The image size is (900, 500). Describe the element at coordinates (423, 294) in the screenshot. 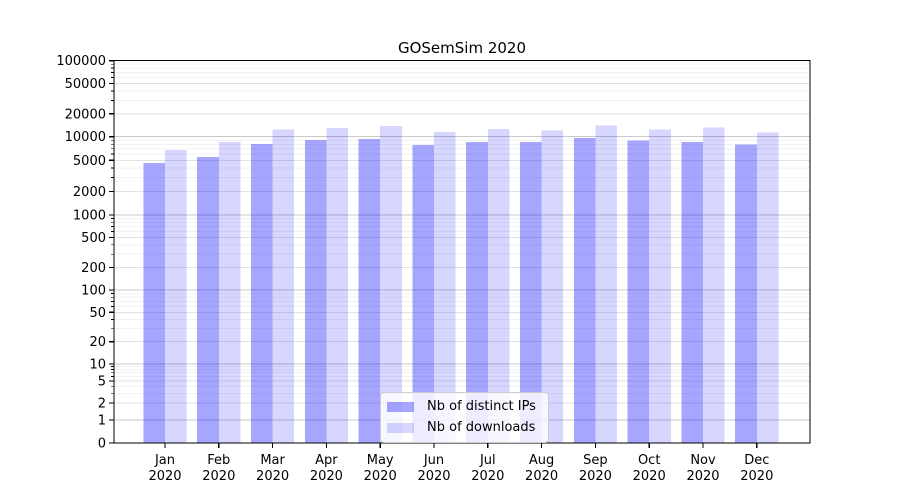

I see `bar-distinct-ips-jun` at that location.